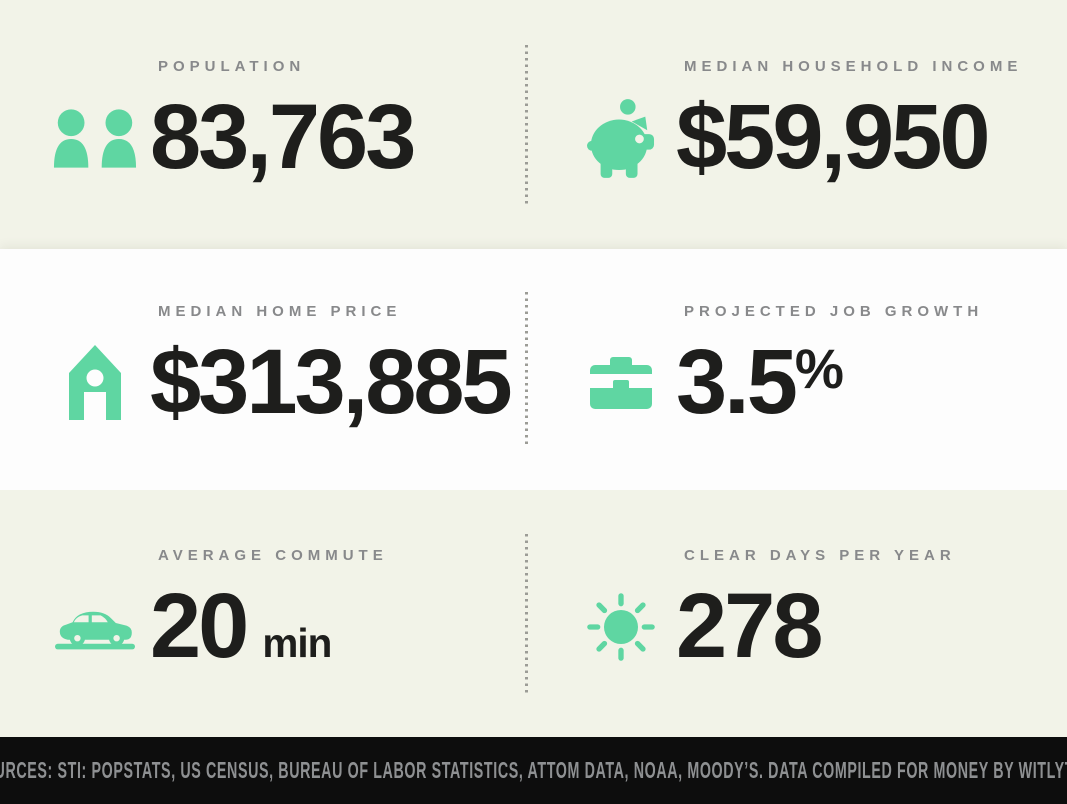 Image resolution: width=1067 pixels, height=804 pixels. Describe the element at coordinates (280, 311) in the screenshot. I see `stat-label-median-home-price: MEDIAN HOME PRICE` at that location.